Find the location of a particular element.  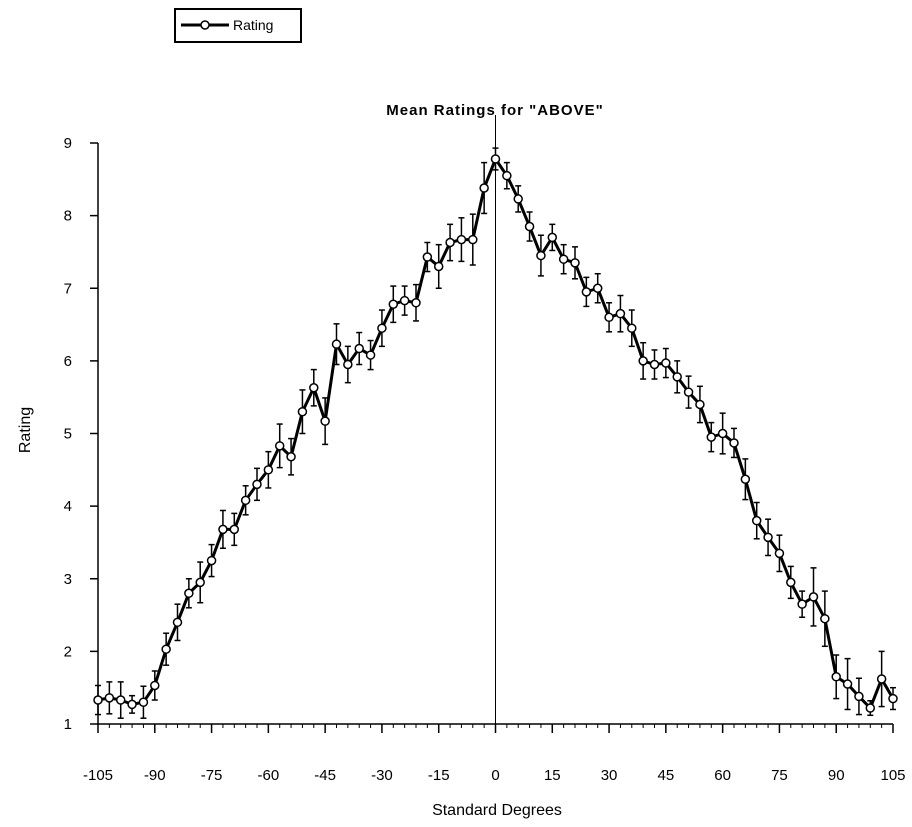

x-tick-label: -90 is located at coordinates (155, 775).